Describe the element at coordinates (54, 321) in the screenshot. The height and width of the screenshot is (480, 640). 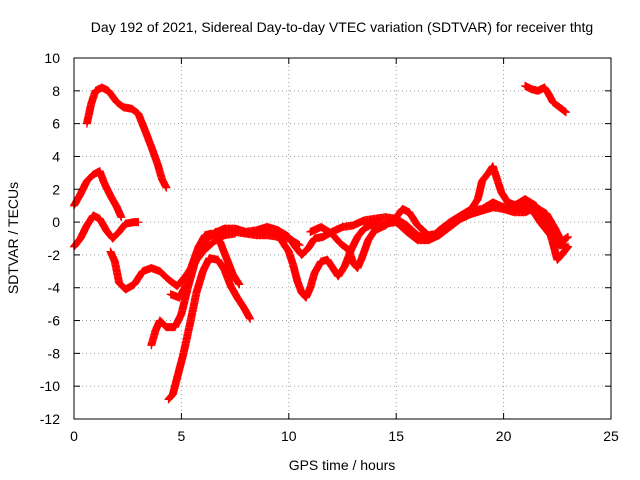
I see `y-tick-label: -6` at that location.